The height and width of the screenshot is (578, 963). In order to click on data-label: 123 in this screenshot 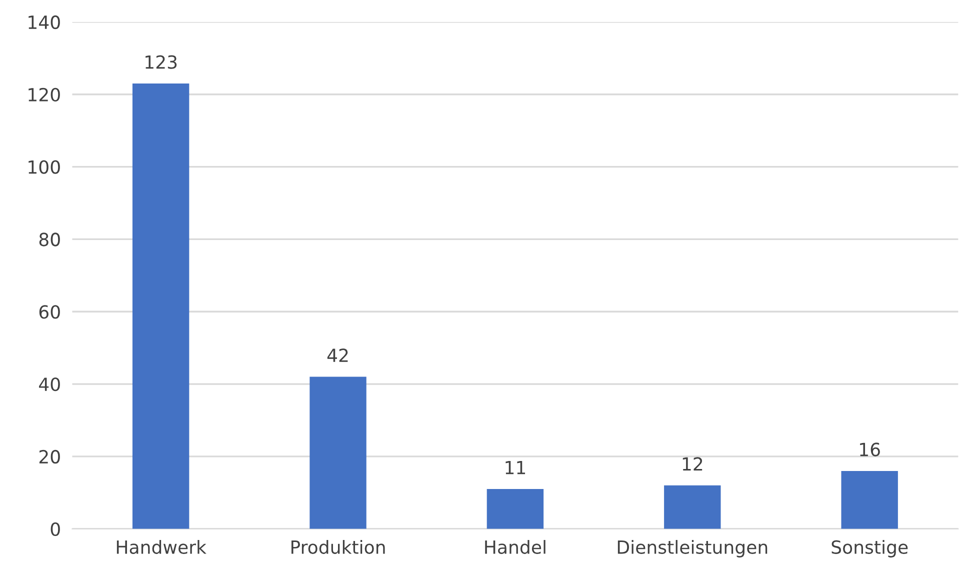, I will do `click(161, 62)`.